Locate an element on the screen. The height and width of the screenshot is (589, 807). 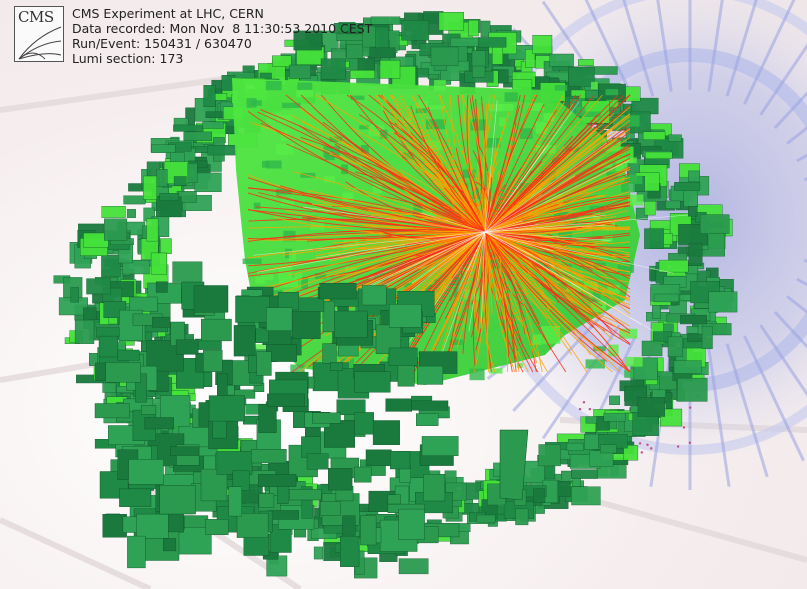
cms-logo: CMS is located at coordinates (39, 34).